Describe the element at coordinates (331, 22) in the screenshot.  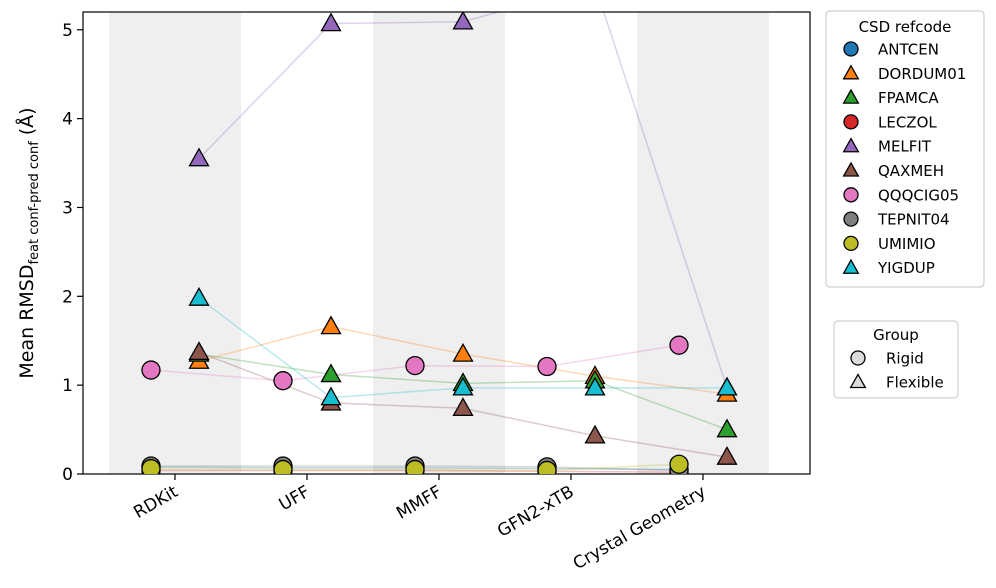
I see `point-melfit-uff` at that location.